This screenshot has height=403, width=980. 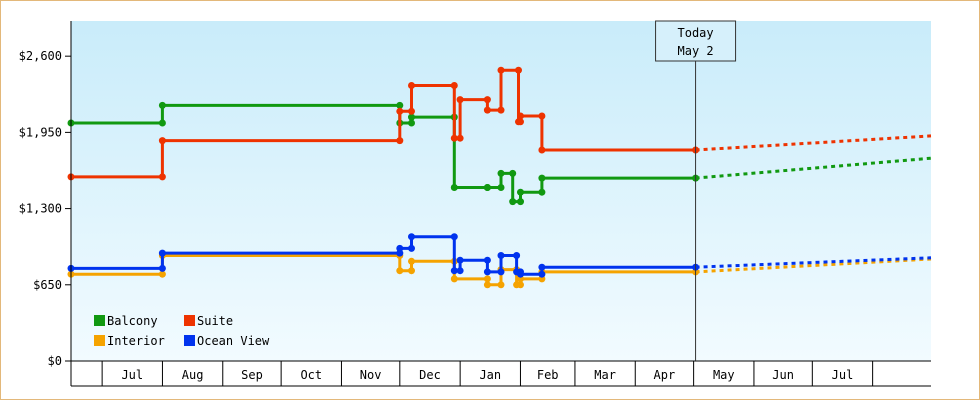 I want to click on x-tick-label: Sep, so click(x=252, y=375).